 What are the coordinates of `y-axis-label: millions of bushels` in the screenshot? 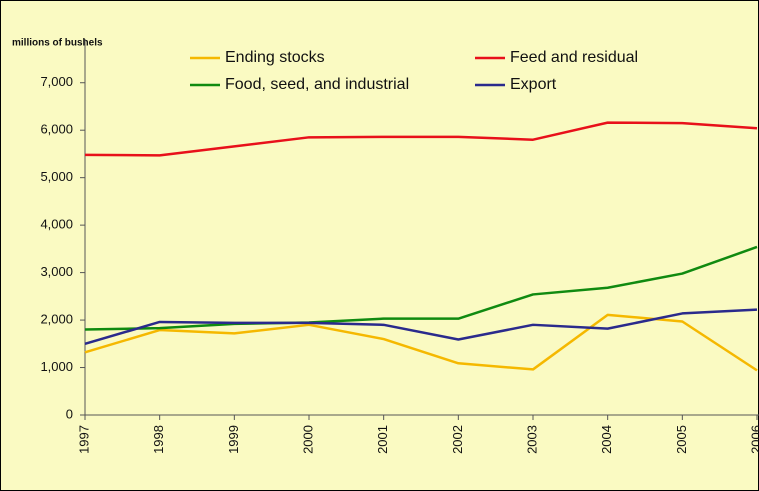 It's located at (57, 43).